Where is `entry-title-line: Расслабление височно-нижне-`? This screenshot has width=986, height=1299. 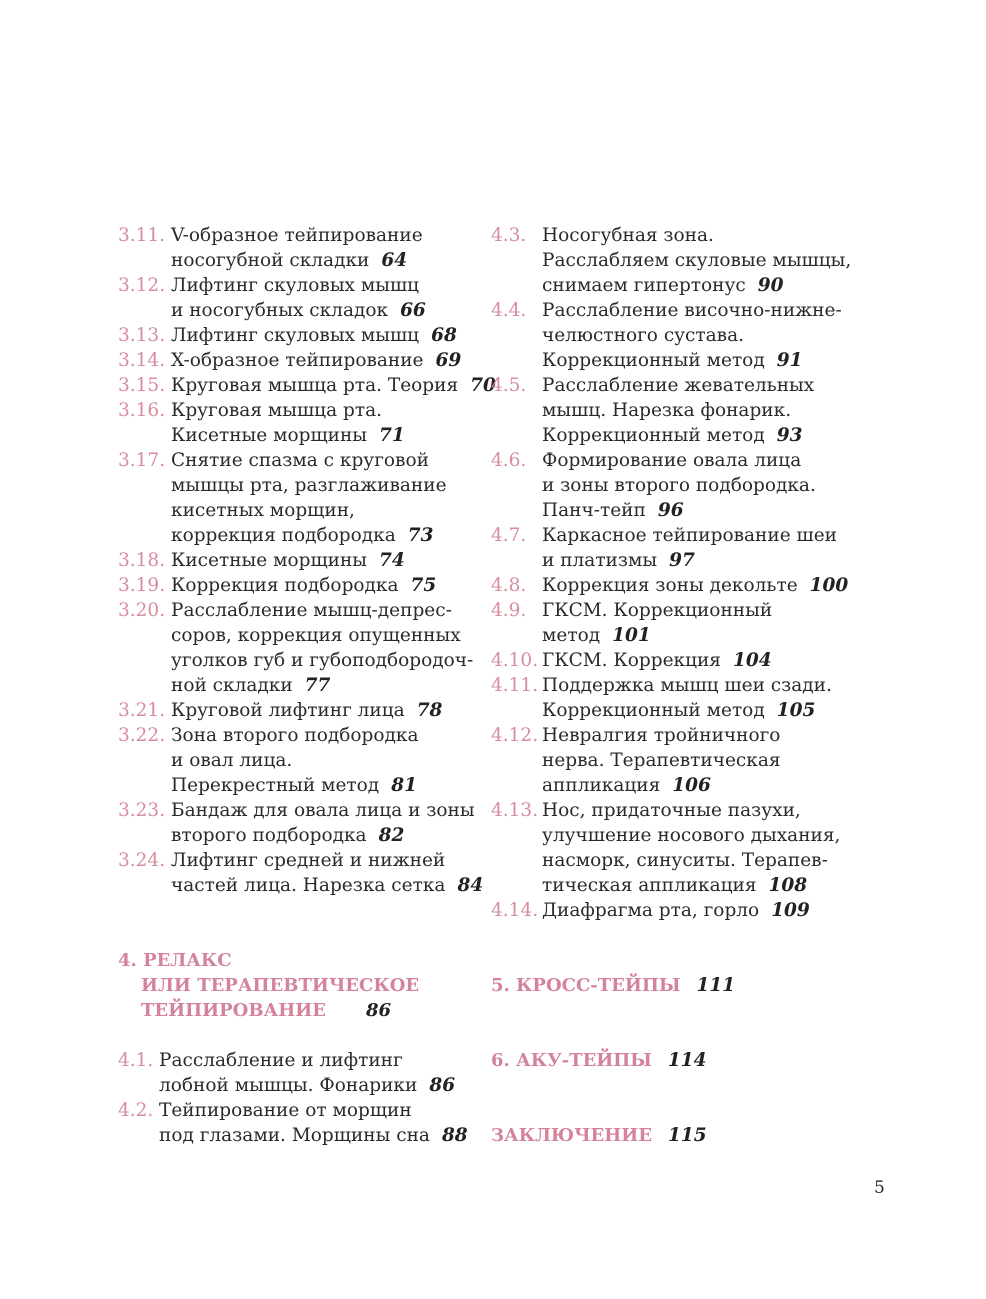
entry-title-line: Расслабление височно-нижне- is located at coordinates (701, 310).